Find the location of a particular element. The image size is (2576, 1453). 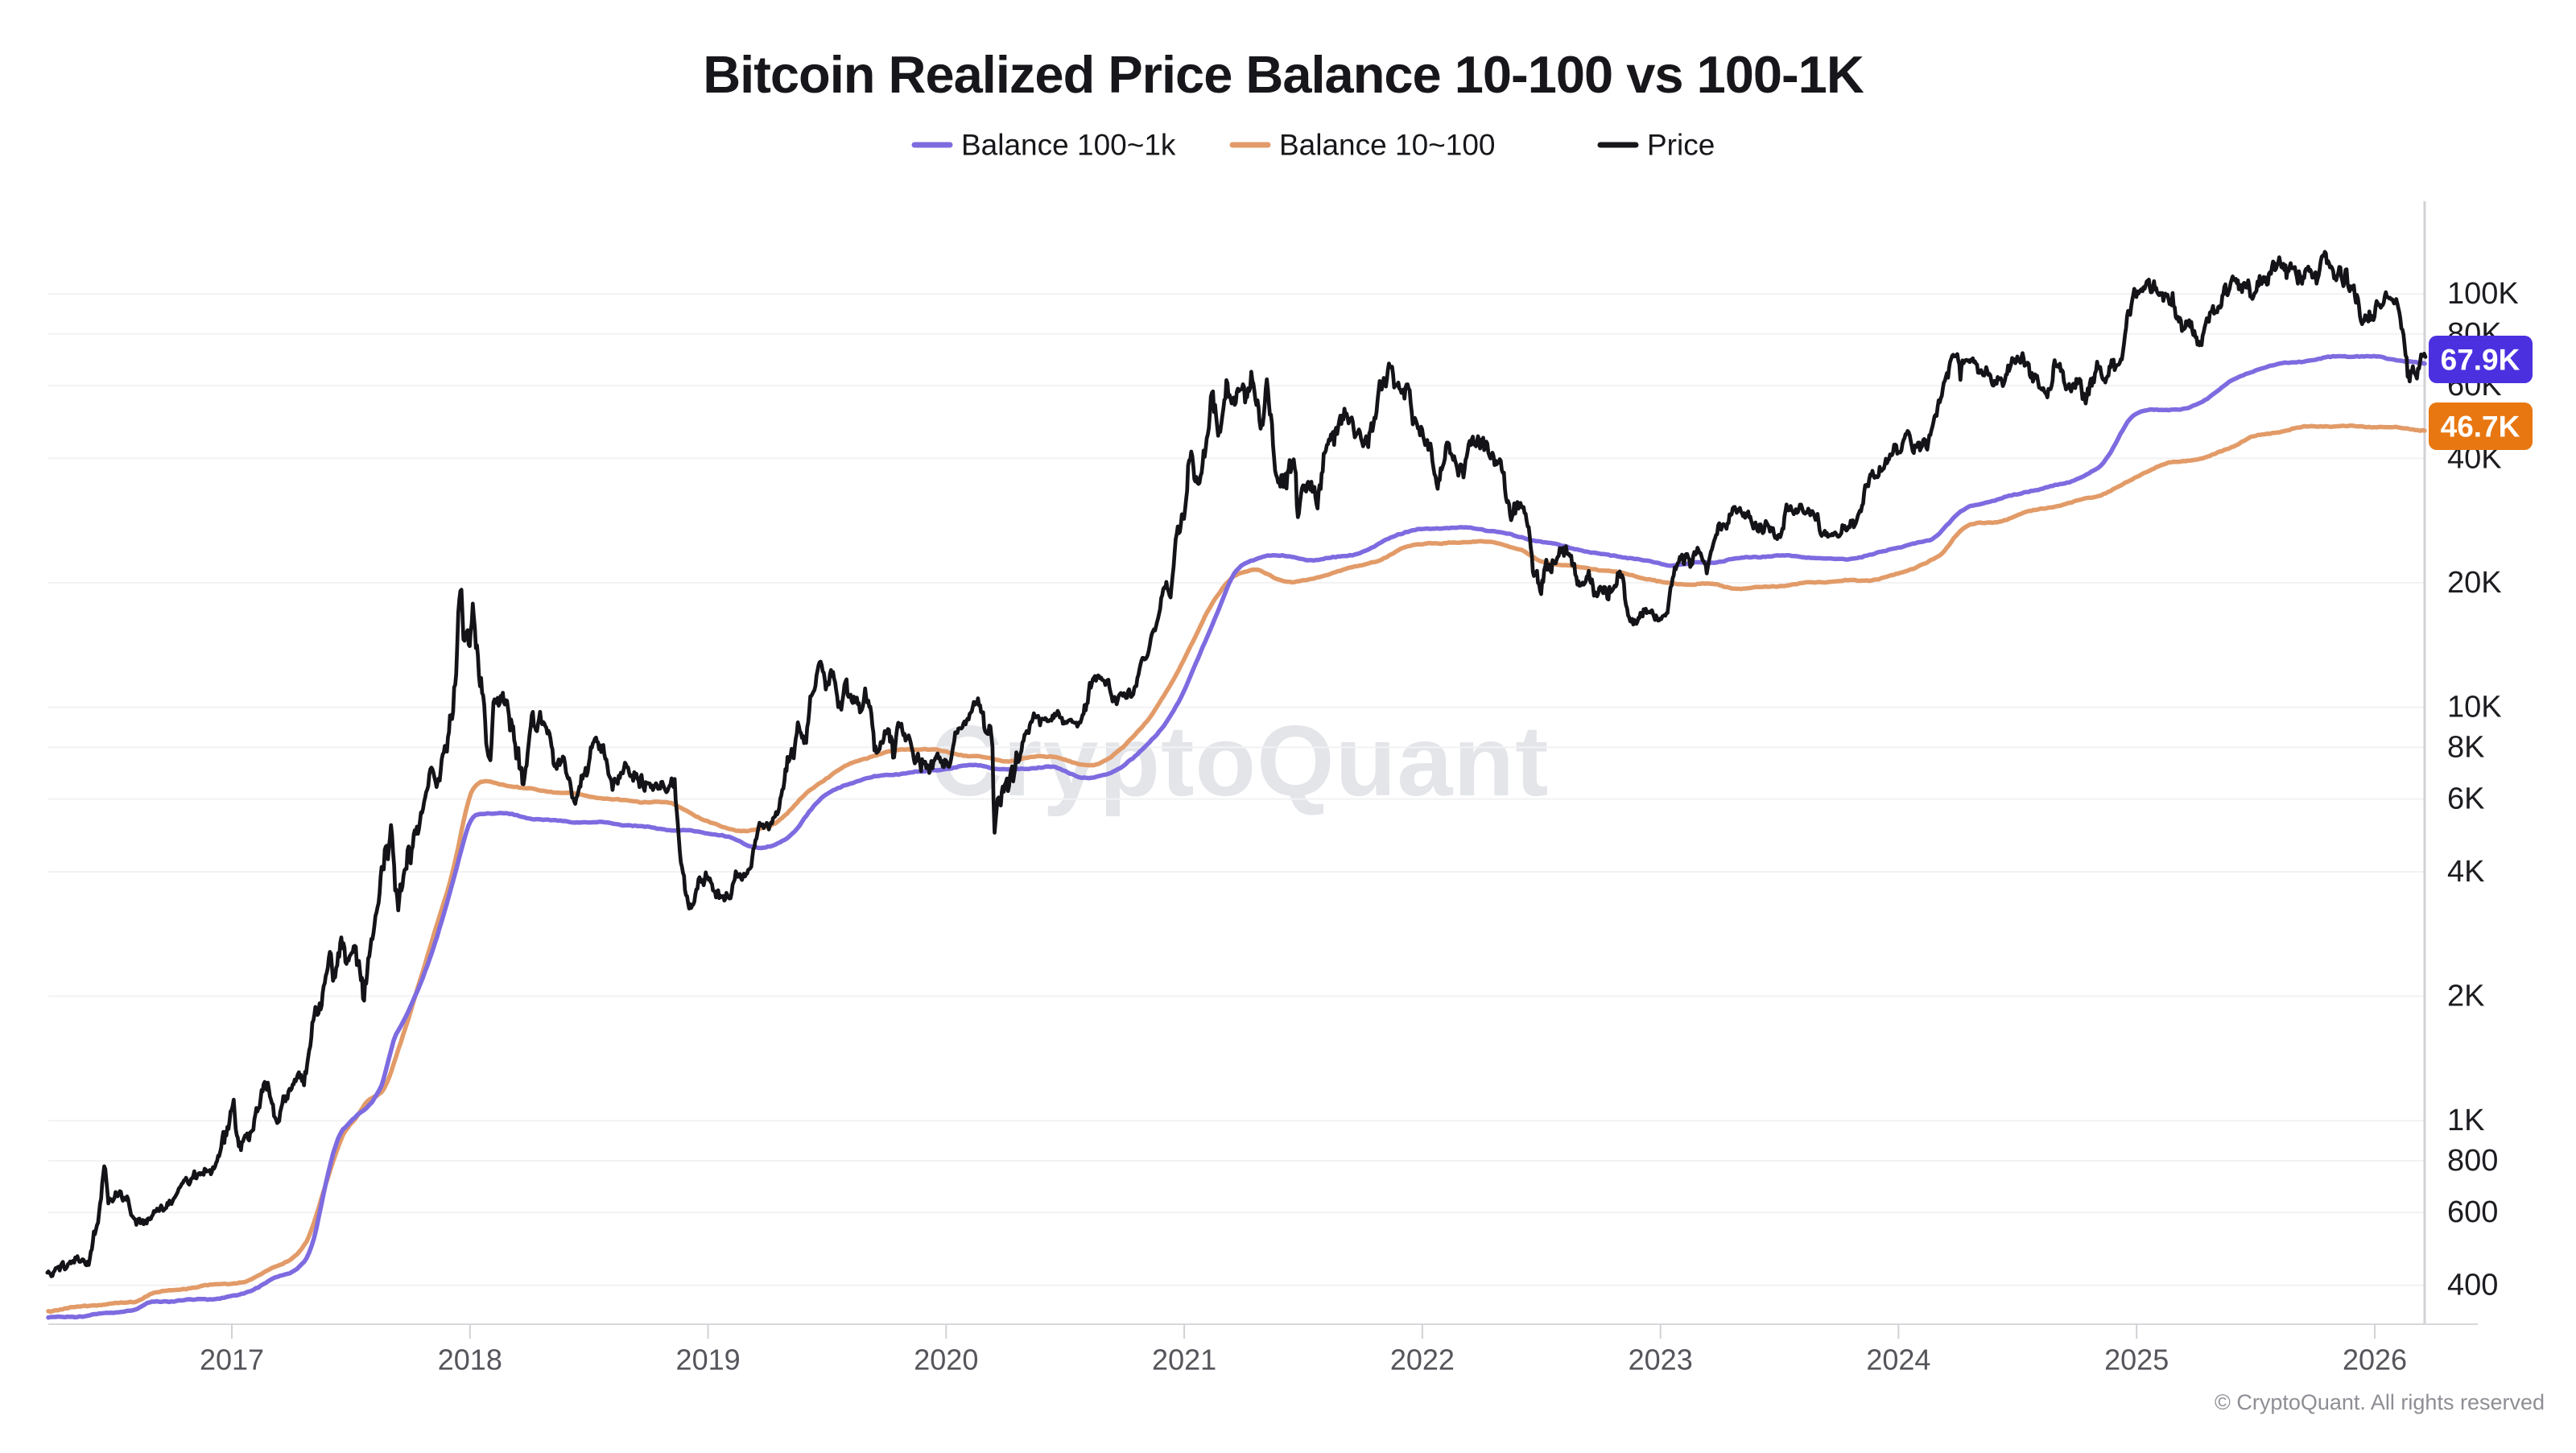

svg-text: 2K is located at coordinates (2465, 997).